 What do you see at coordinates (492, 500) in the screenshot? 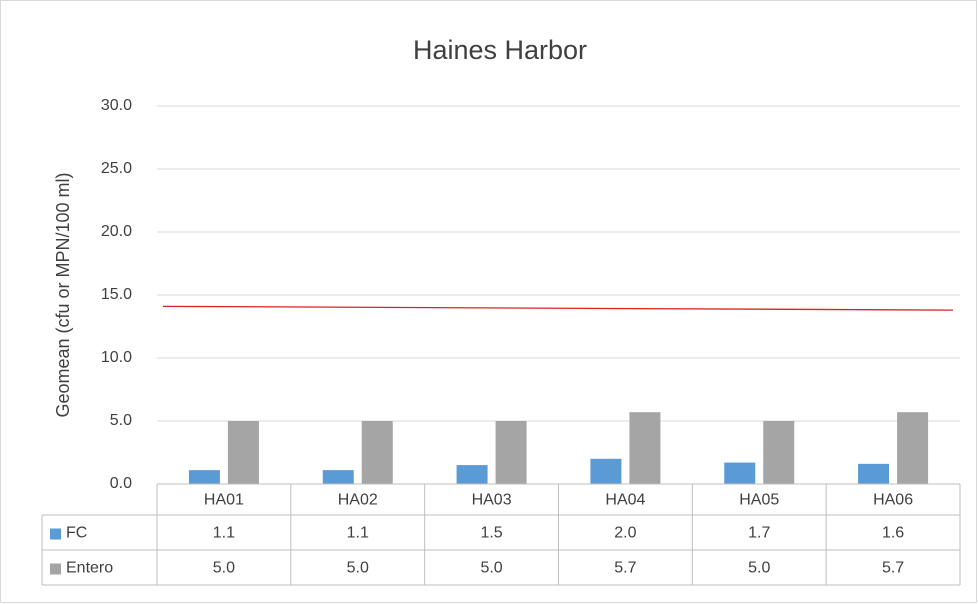
I see `x-tick-label: HA03` at bounding box center [492, 500].